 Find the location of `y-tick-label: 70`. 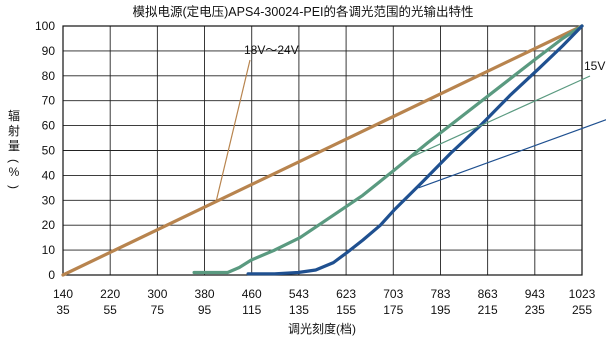

y-tick-label: 70 is located at coordinates (49, 101).